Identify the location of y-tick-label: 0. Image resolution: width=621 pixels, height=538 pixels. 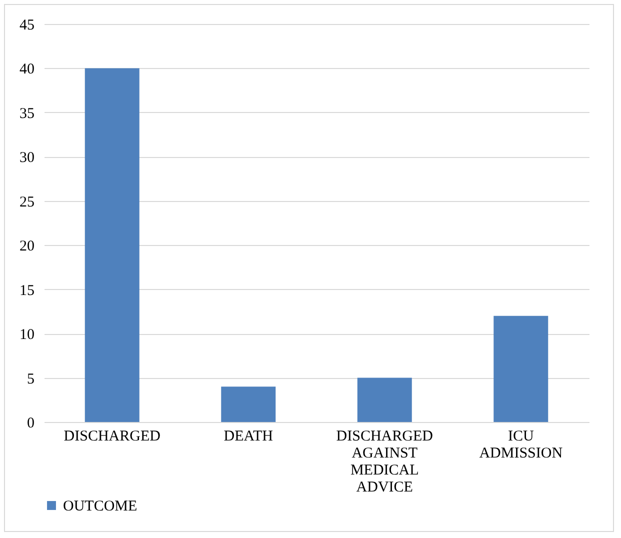
(30, 424).